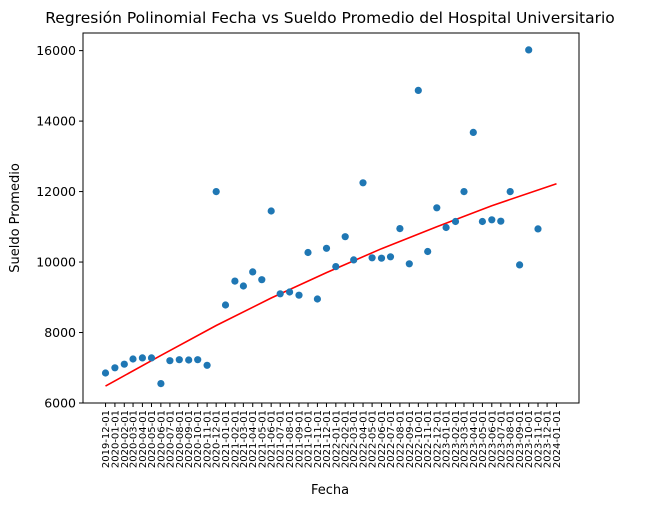  What do you see at coordinates (60, 332) in the screenshot?
I see `y-tick-label: 8000` at bounding box center [60, 332].